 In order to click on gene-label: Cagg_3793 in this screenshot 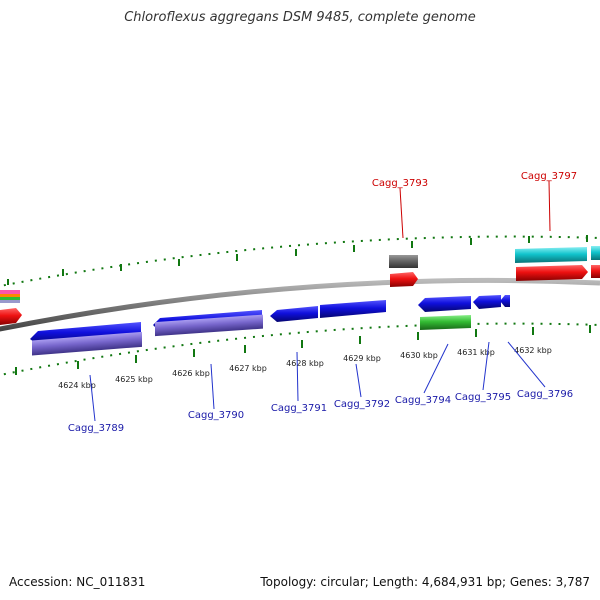, I will do `click(400, 183)`.